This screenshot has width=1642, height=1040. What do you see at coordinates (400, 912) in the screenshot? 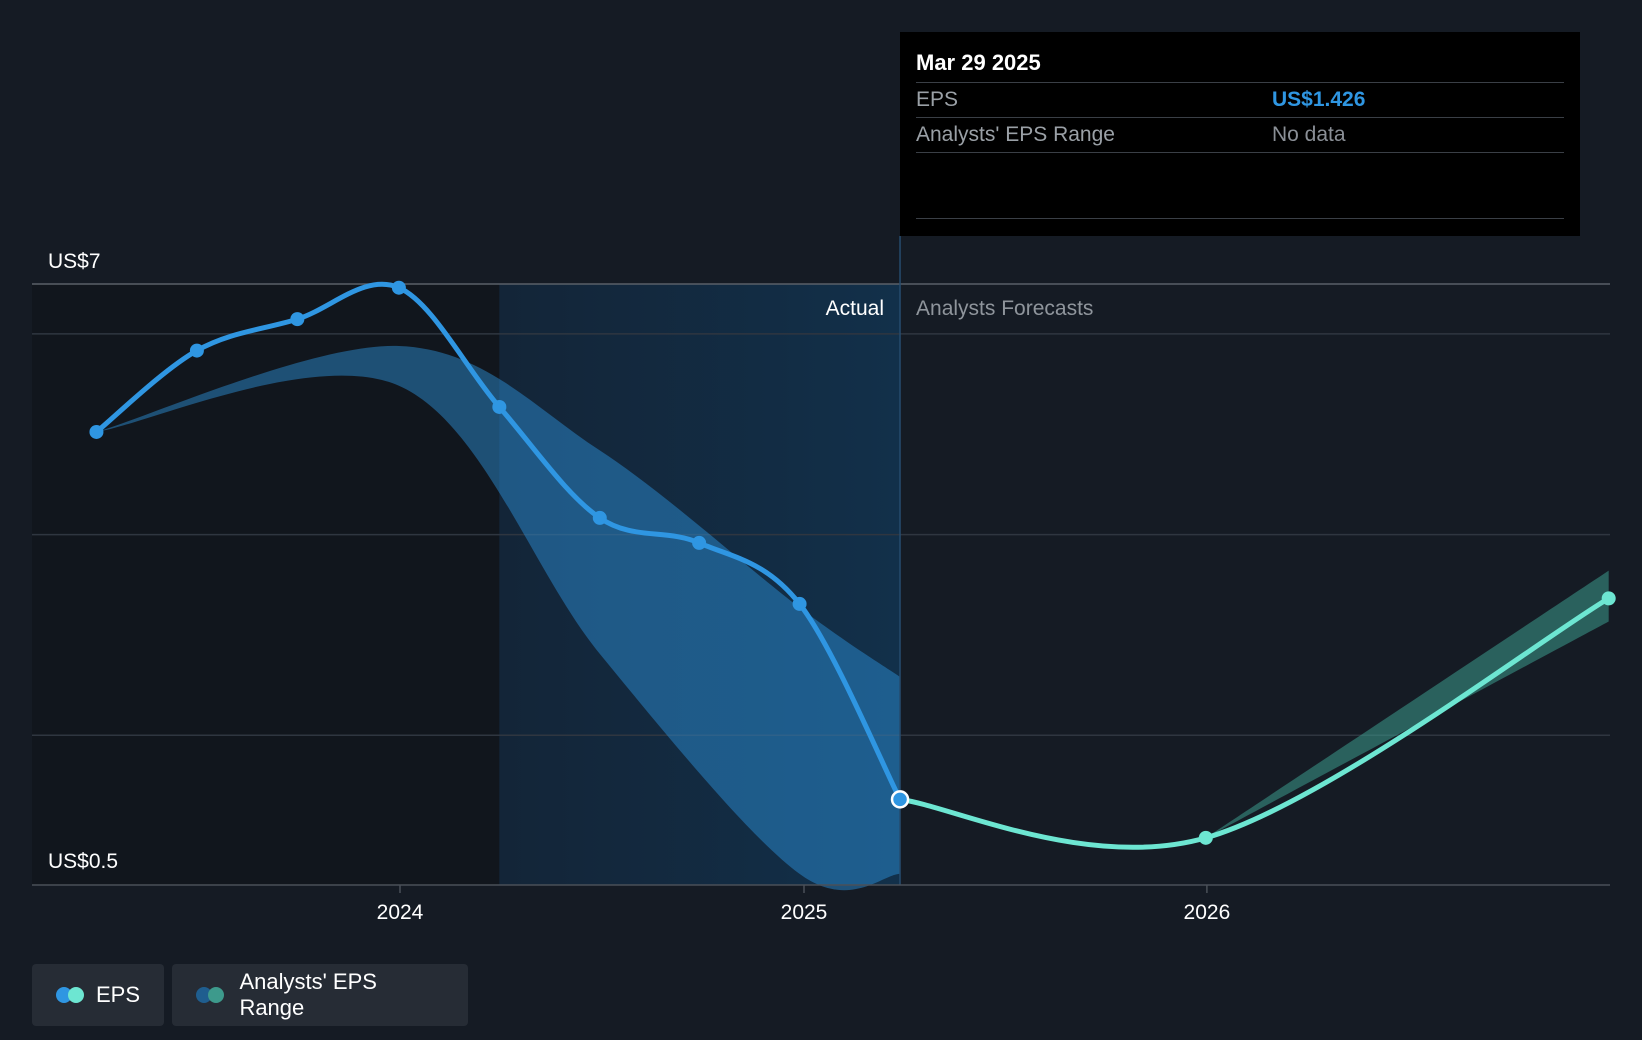
I see `x-tick-label: 2024` at bounding box center [400, 912].